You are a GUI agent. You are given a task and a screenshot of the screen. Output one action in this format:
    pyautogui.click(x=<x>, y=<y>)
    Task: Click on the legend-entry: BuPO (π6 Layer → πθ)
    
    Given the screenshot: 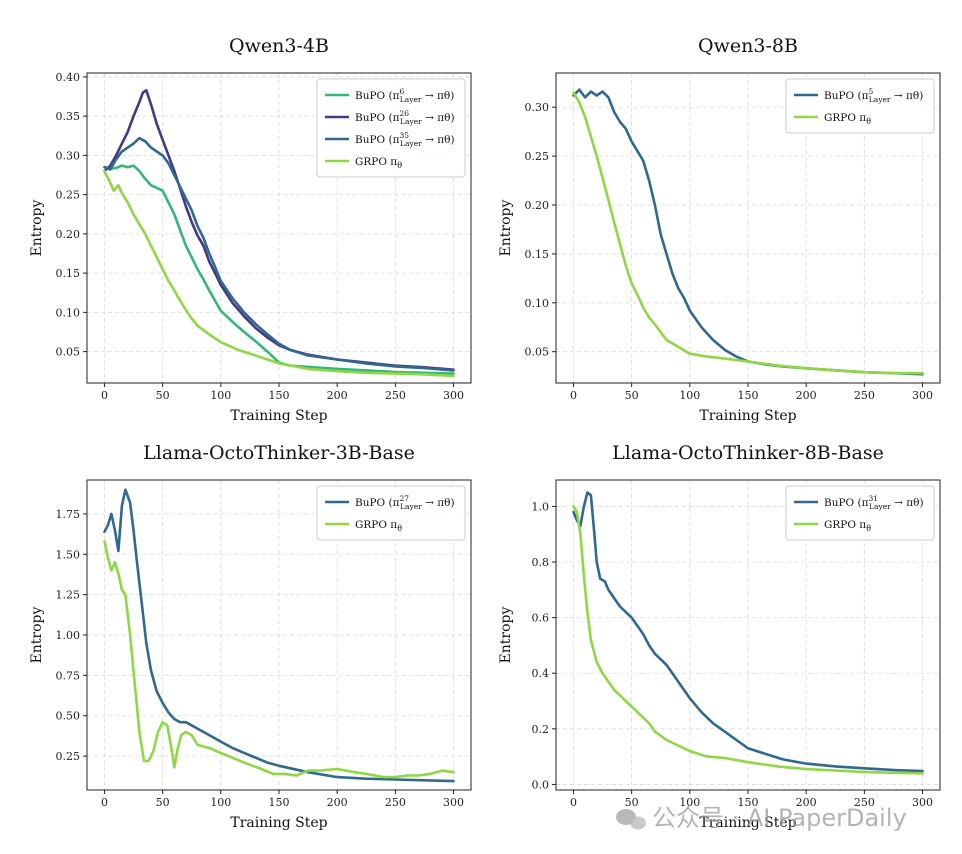 What is the action you would take?
    pyautogui.click(x=404, y=95)
    